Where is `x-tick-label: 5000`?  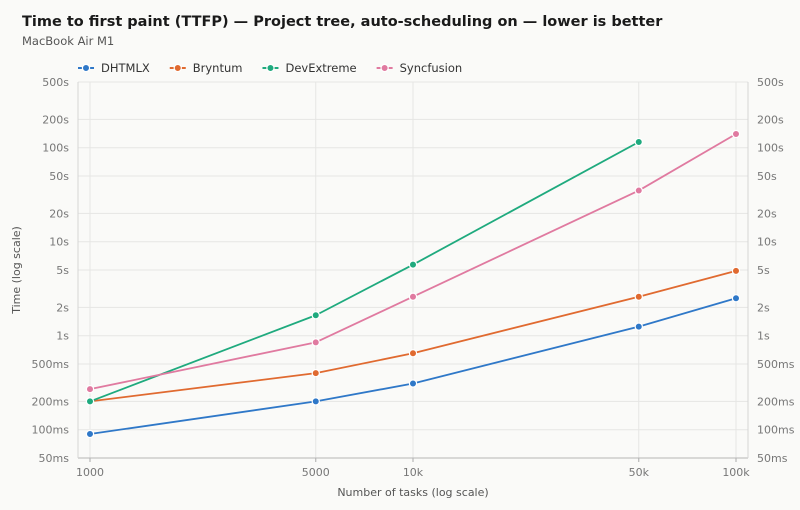
x-tick-label: 5000 is located at coordinates (316, 472).